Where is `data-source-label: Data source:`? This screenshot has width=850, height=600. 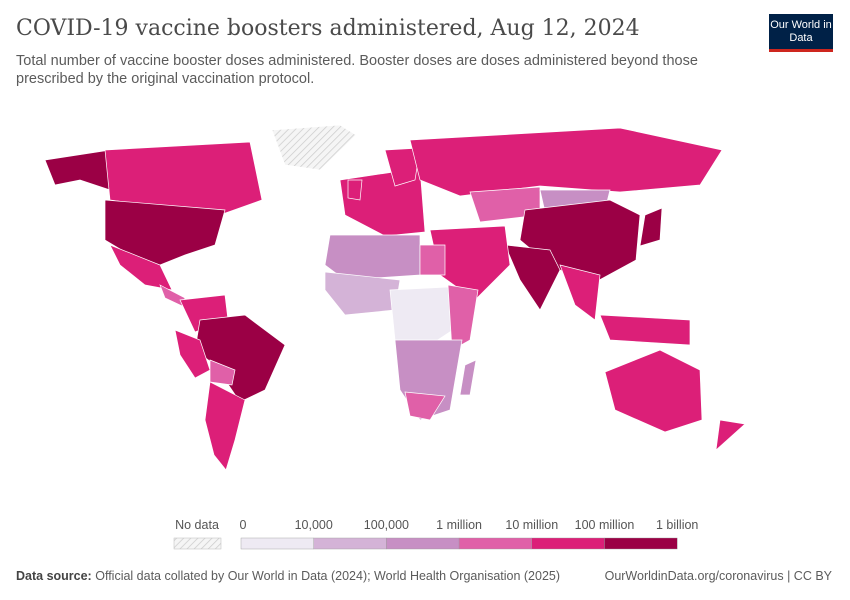 data-source-label: Data source: is located at coordinates (54, 576).